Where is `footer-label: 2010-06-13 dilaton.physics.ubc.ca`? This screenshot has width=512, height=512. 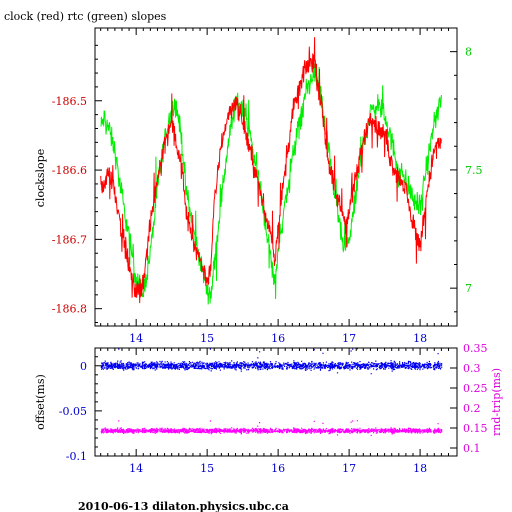
footer-label: 2010-06-13 dilaton.physics.ubc.ca is located at coordinates (183, 506).